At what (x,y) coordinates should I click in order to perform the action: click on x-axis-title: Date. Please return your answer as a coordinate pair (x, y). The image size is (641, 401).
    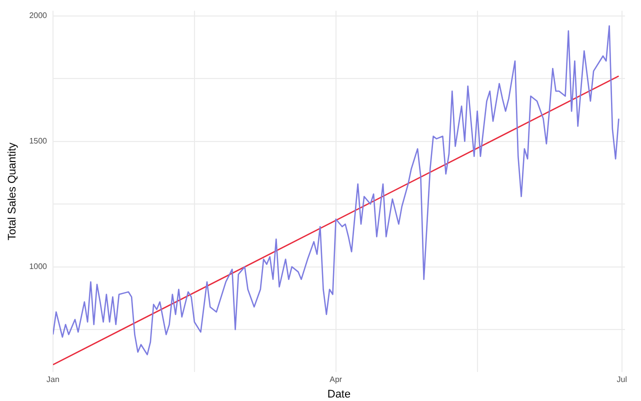
    Looking at the image, I should click on (339, 394).